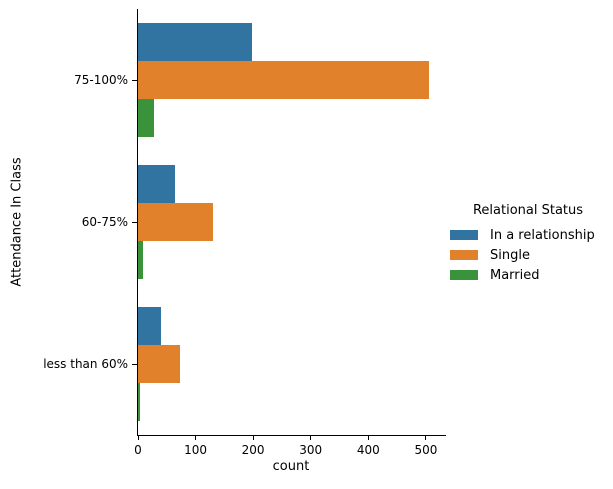 The image size is (613, 489). What do you see at coordinates (528, 210) in the screenshot?
I see `legend-title: Relational Status` at bounding box center [528, 210].